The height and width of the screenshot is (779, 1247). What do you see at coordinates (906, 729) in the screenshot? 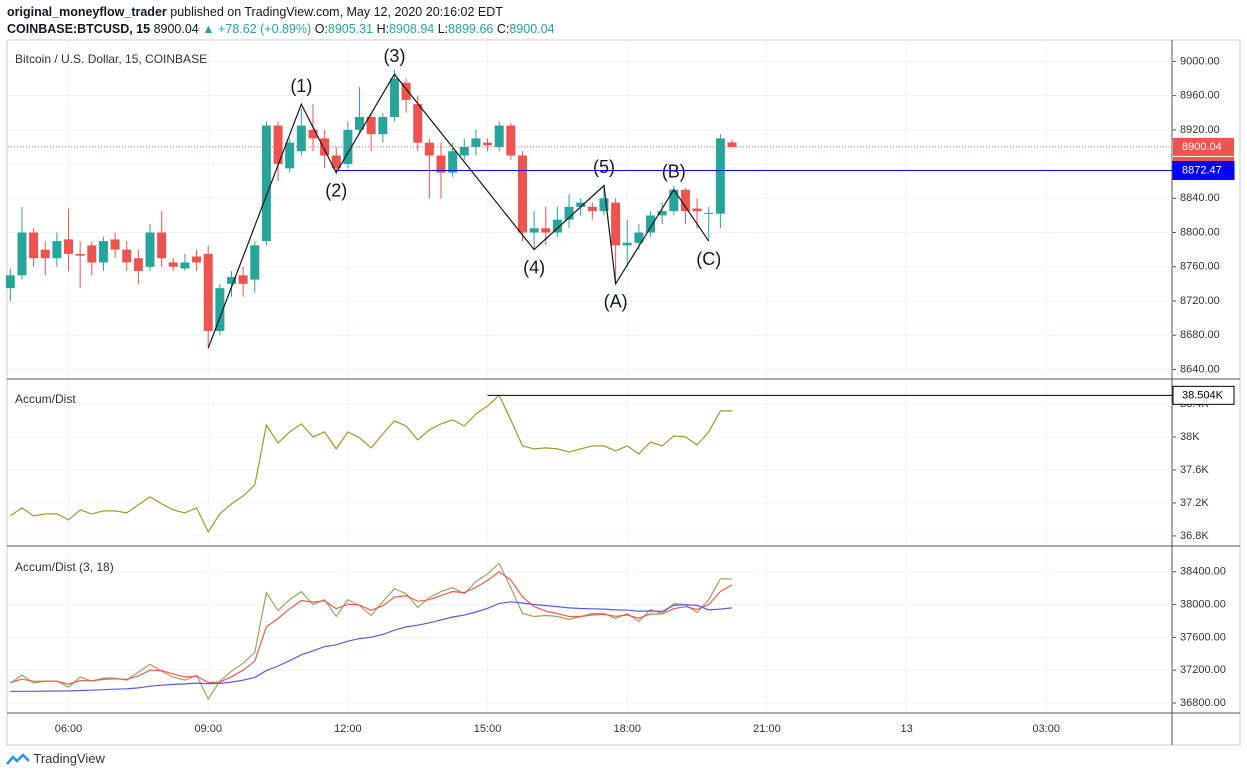
I see `x-tick-label: 13` at bounding box center [906, 729].